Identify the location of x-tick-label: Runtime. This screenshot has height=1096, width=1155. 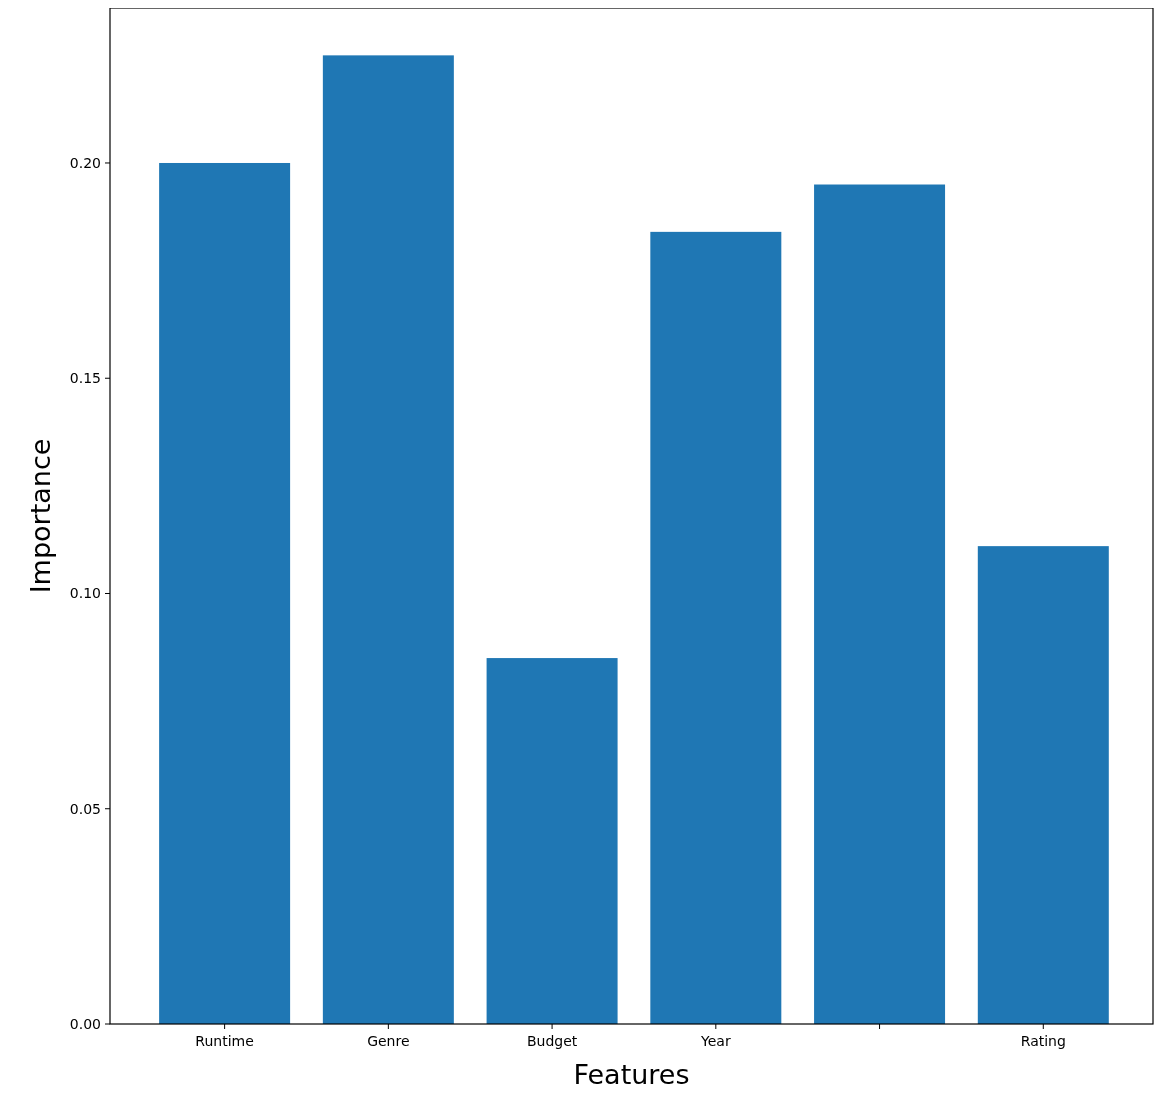
(224, 1041).